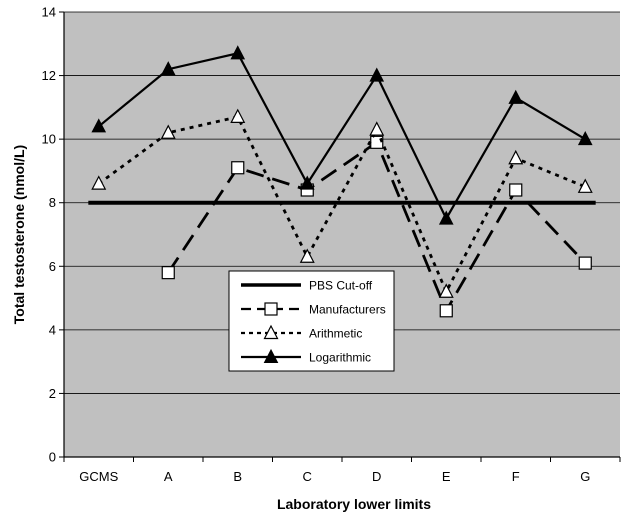  Describe the element at coordinates (19, 234) in the screenshot. I see `y-axis-title: Total testosterone (nmol/L)` at that location.